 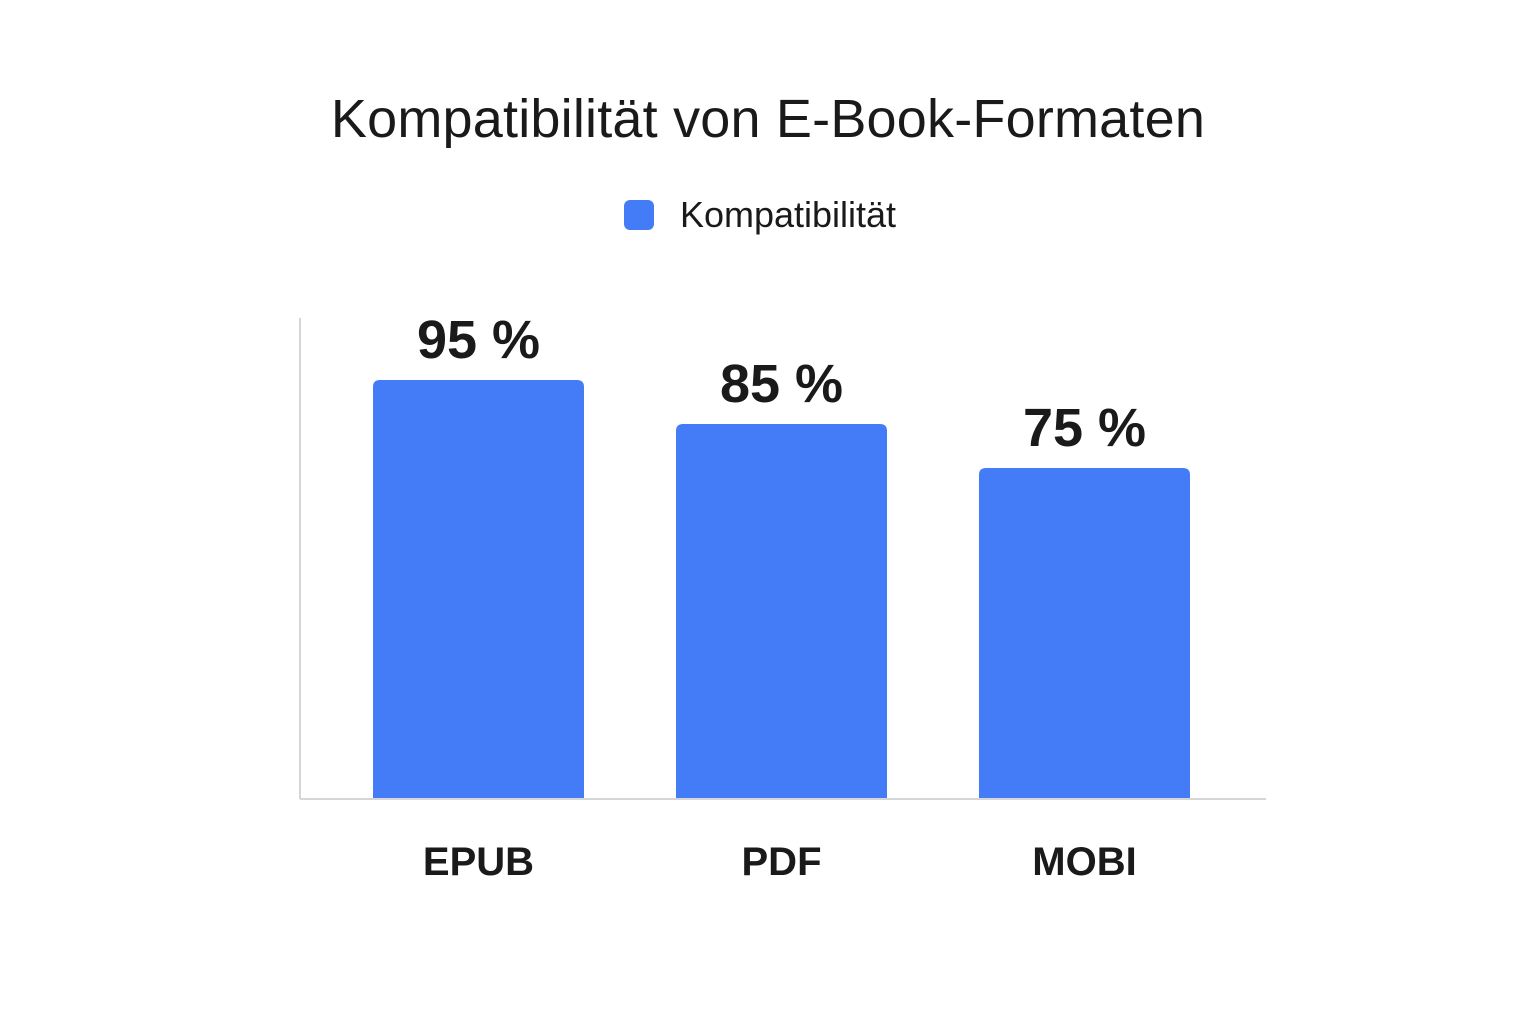 I want to click on legend-label: Kompatibilität, so click(x=788, y=214).